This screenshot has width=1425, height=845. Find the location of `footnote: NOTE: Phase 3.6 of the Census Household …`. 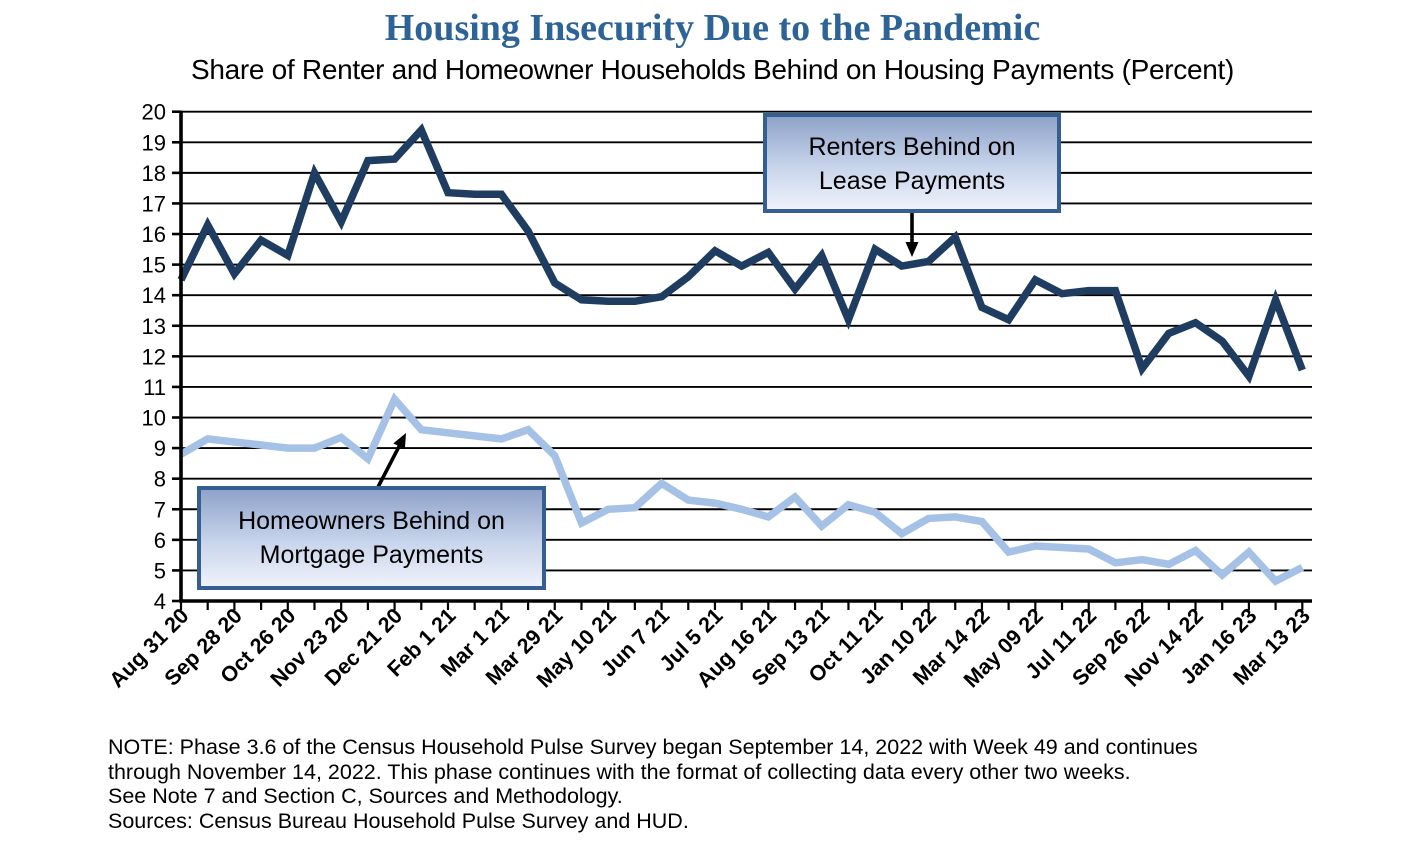

footnote: NOTE: Phase 3.6 of the Census Household … is located at coordinates (653, 784).